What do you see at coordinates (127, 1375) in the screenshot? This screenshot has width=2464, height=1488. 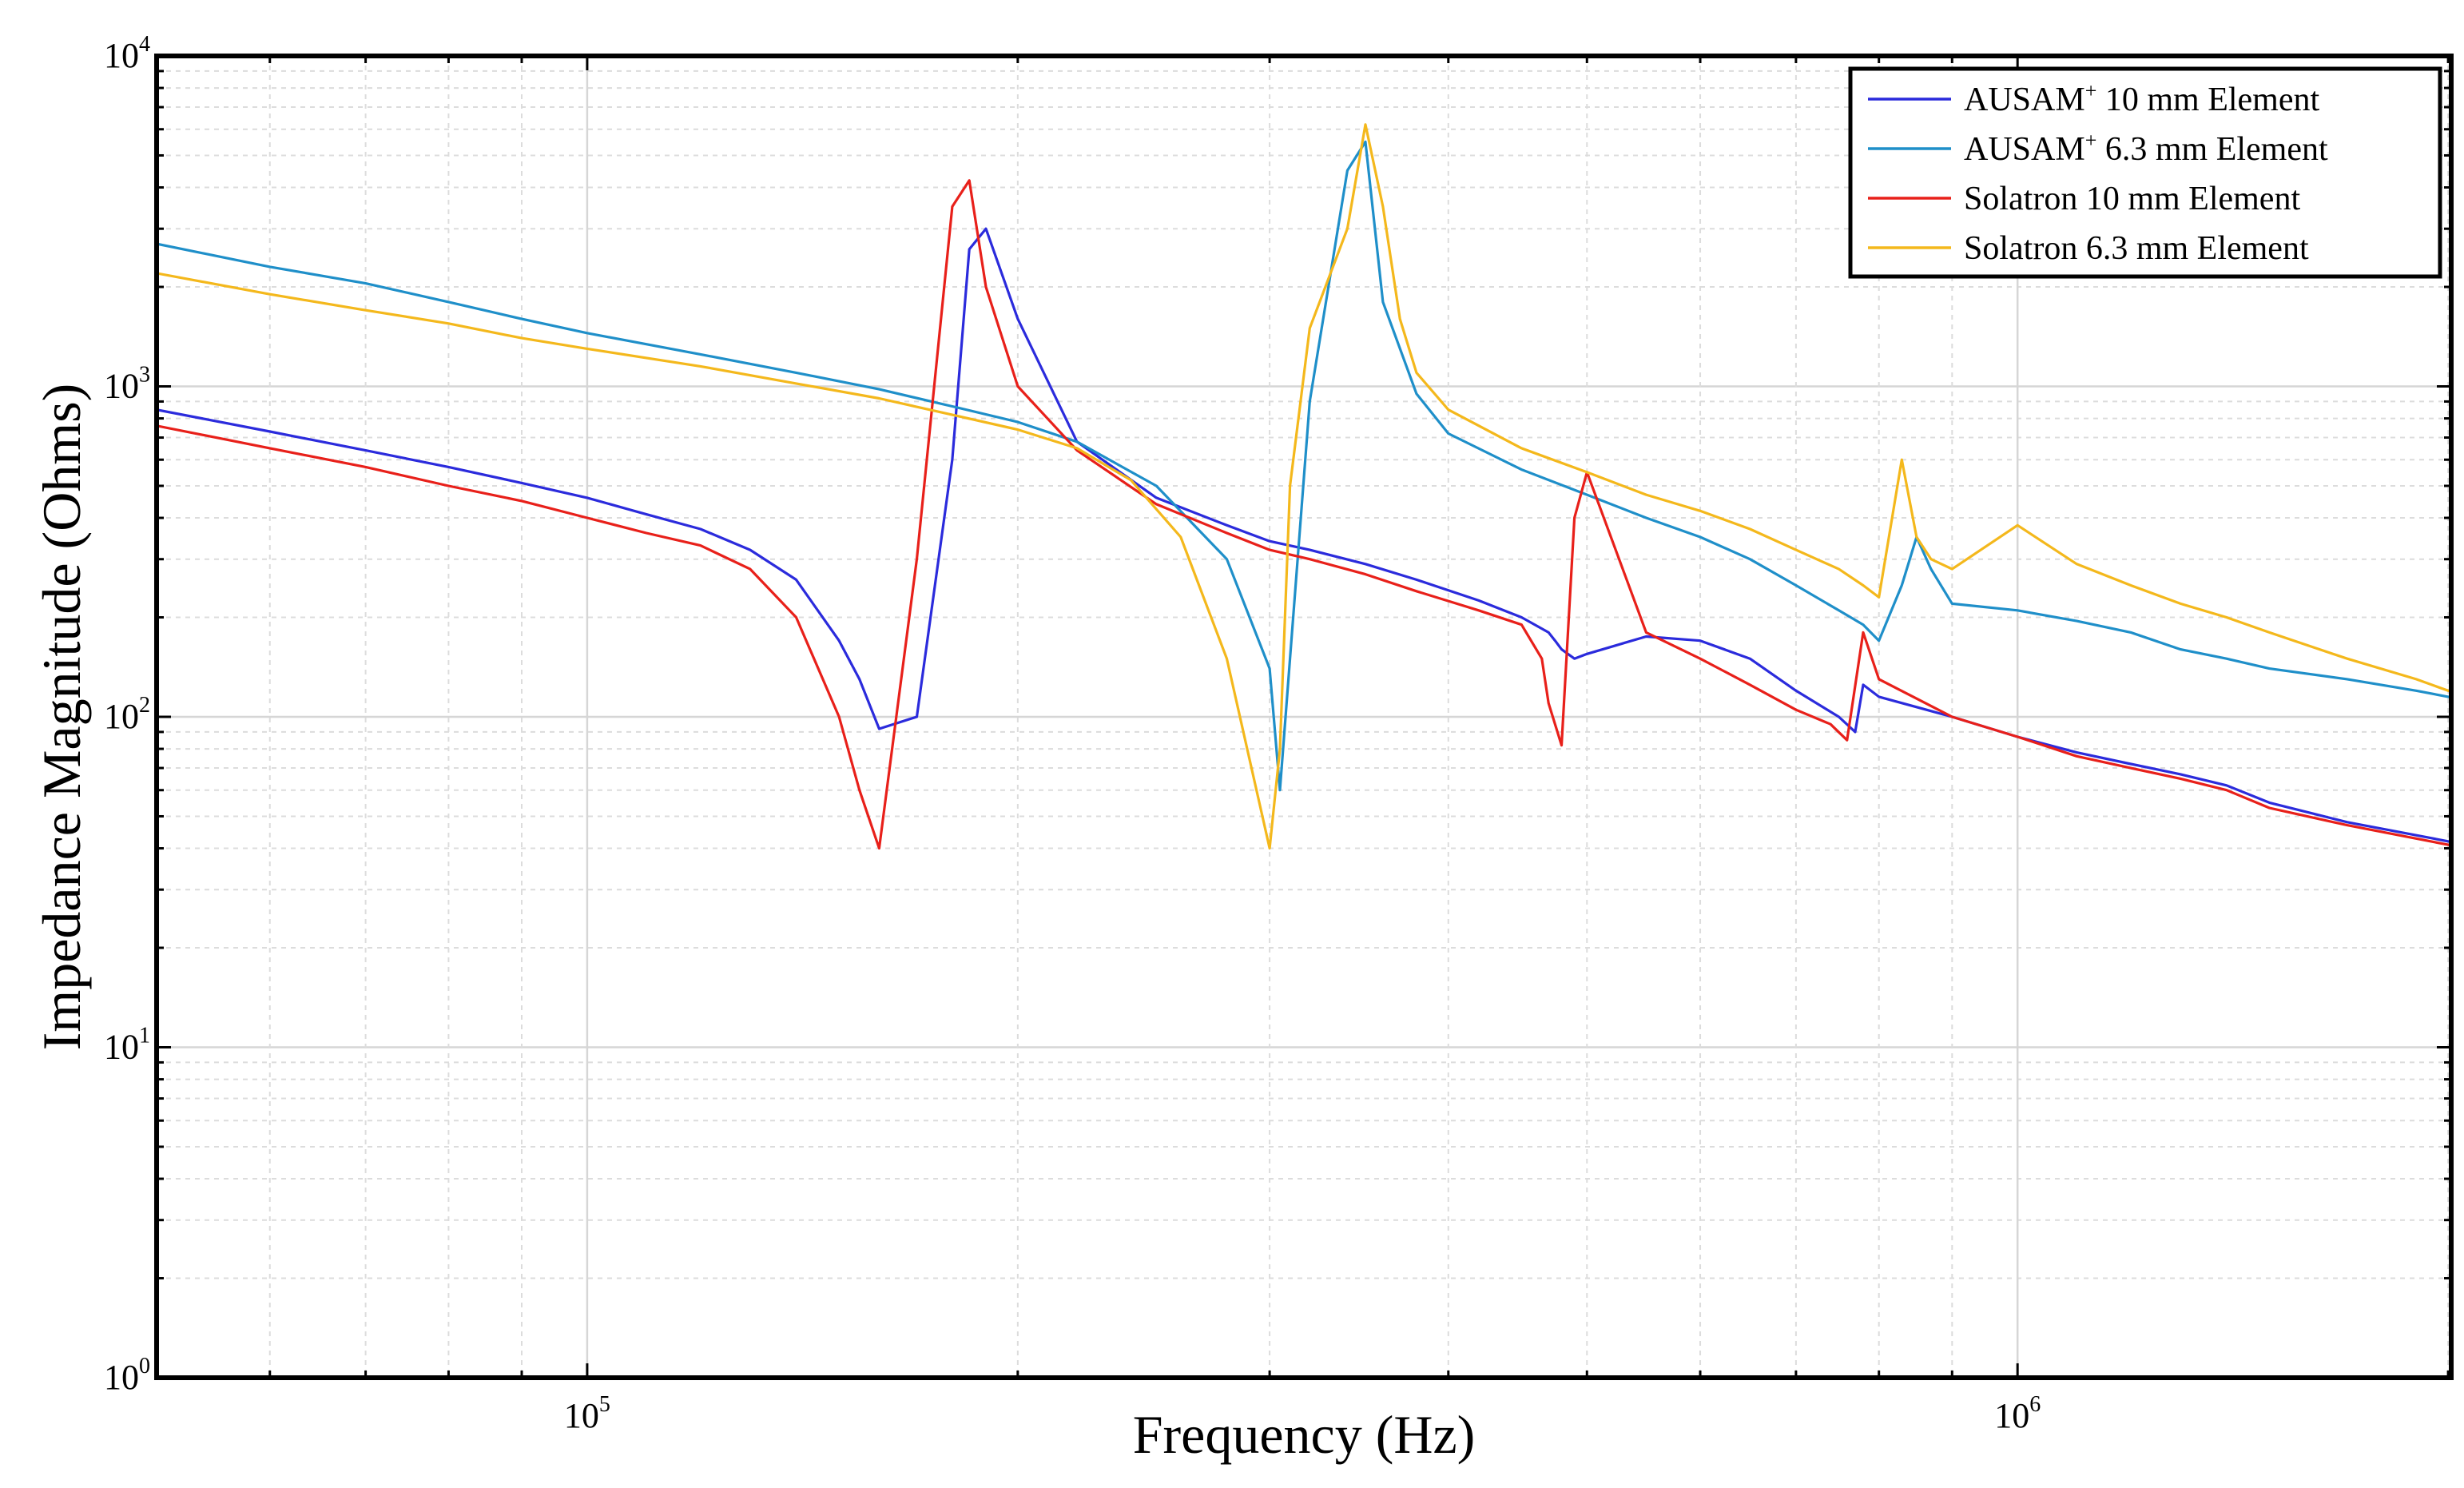 I see `y-tick-label: 10⁰` at bounding box center [127, 1375].